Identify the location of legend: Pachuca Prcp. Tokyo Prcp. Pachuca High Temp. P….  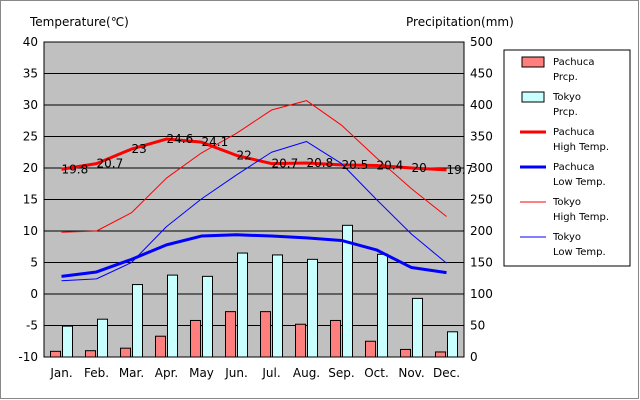
(567, 158).